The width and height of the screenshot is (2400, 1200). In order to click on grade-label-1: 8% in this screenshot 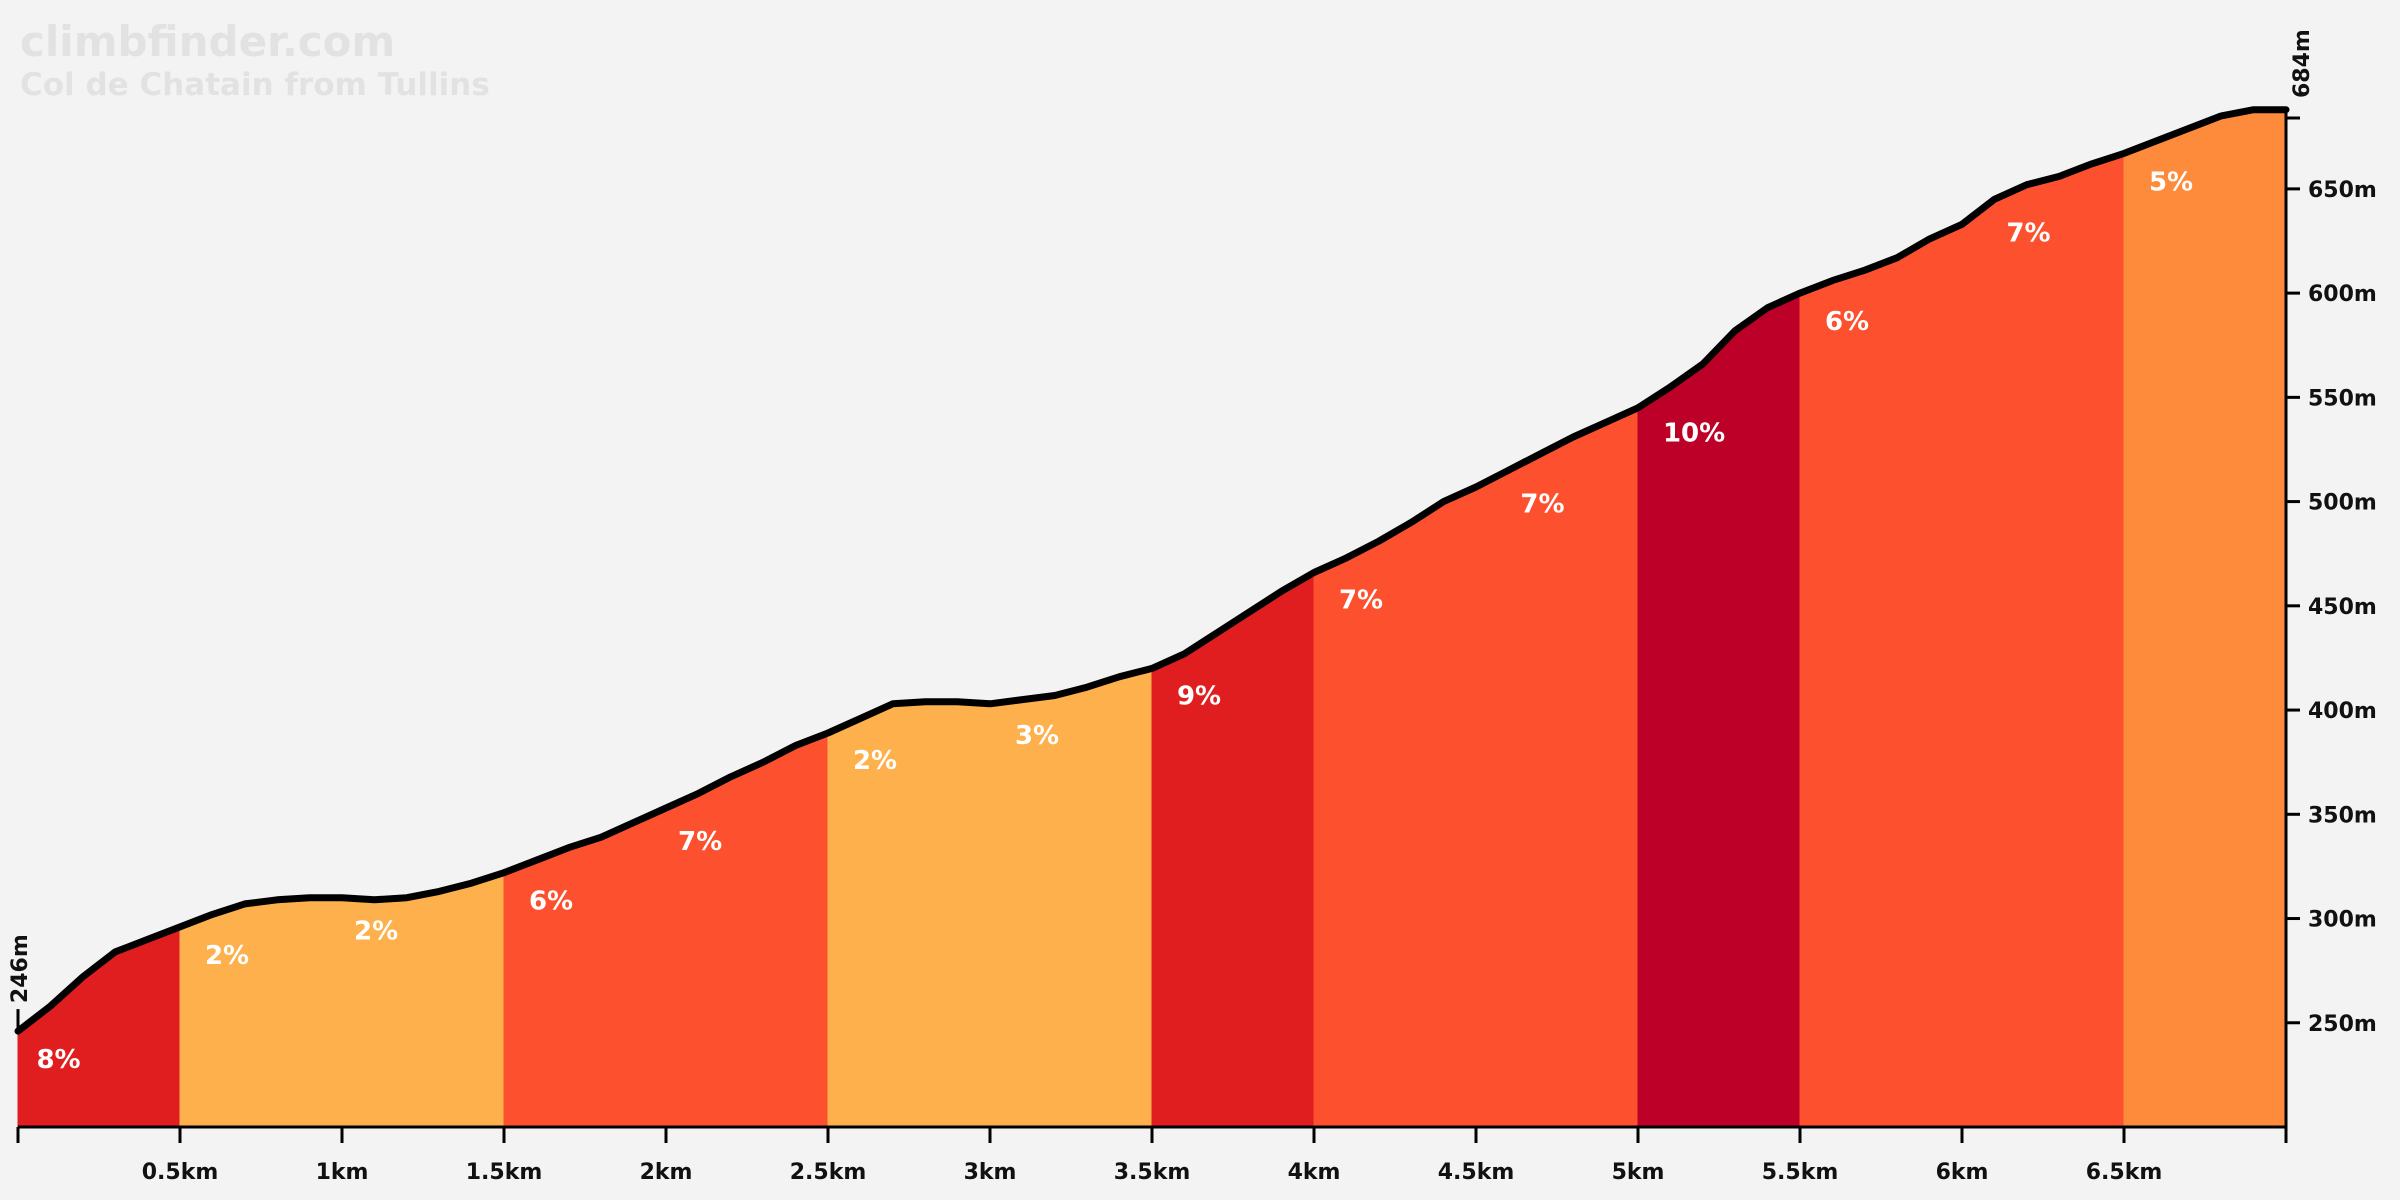, I will do `click(58, 1060)`.